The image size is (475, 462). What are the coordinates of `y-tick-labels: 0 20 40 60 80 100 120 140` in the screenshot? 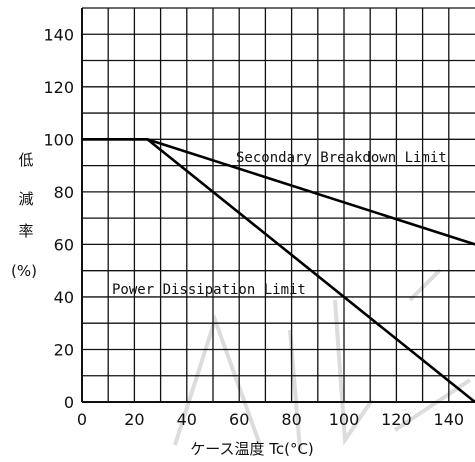 It's located at (58, 218).